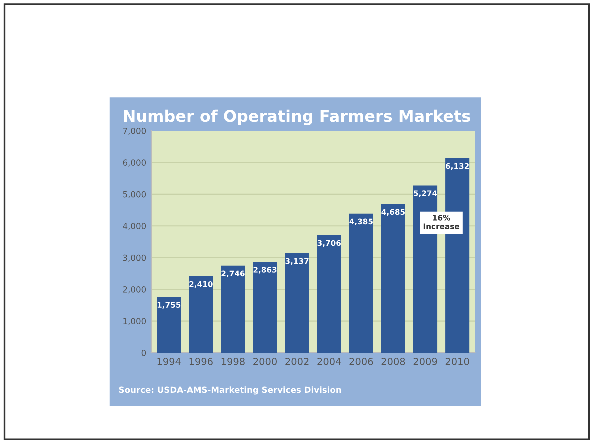  What do you see at coordinates (330, 362) in the screenshot?
I see `x-tick-label: 2004` at bounding box center [330, 362].